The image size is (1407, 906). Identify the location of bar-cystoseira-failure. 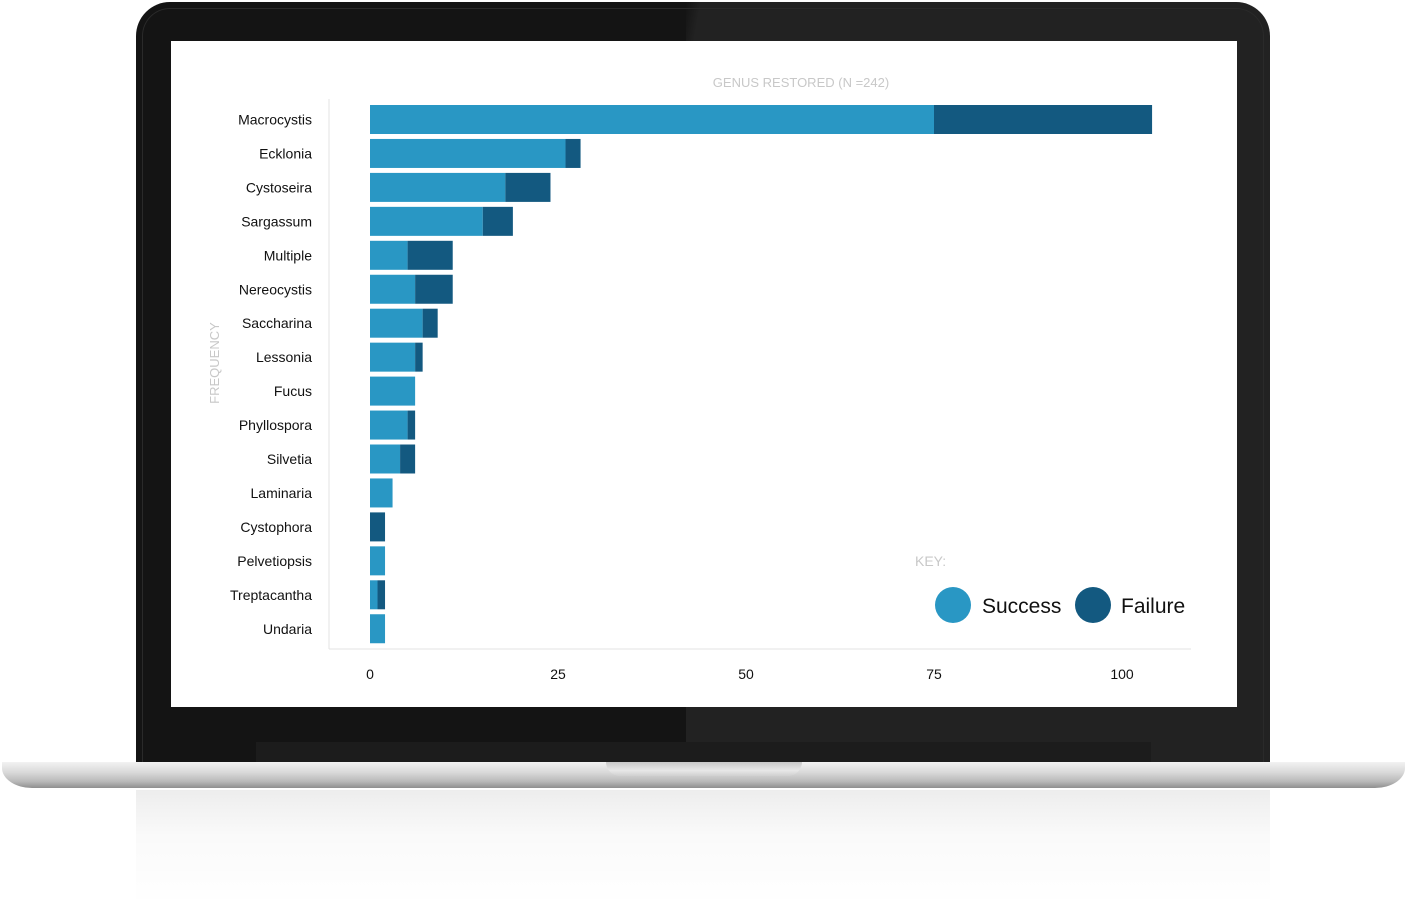
(528, 187).